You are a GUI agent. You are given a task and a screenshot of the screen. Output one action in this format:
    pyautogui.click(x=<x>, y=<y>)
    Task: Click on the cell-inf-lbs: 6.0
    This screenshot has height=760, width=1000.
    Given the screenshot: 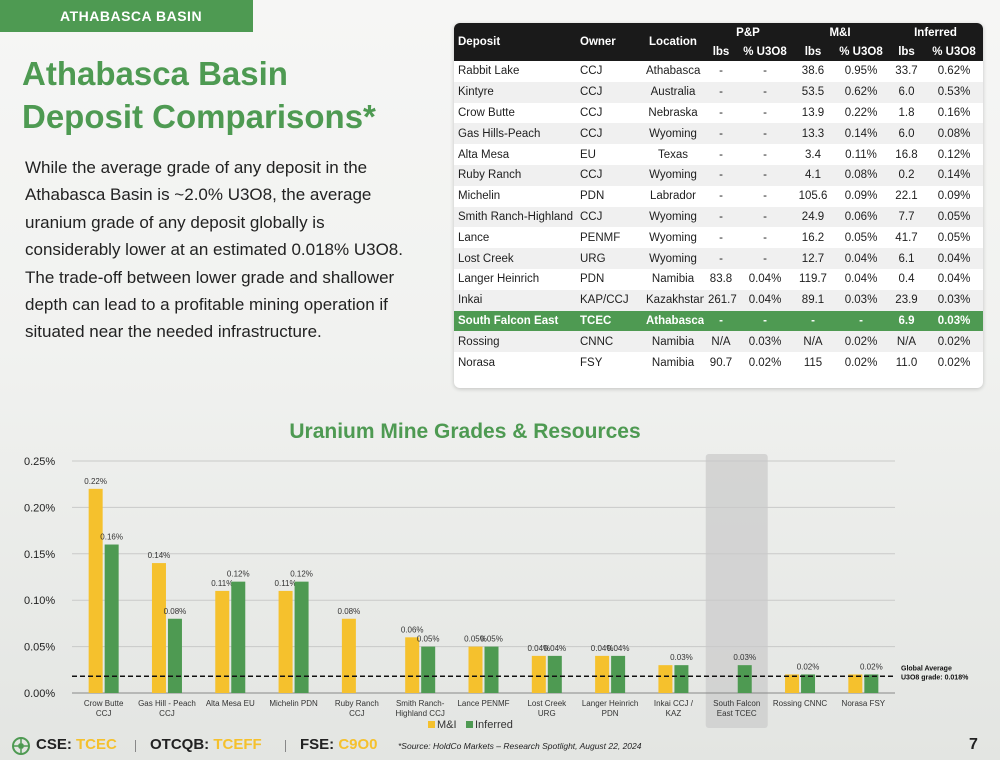 What is the action you would take?
    pyautogui.click(x=906, y=134)
    